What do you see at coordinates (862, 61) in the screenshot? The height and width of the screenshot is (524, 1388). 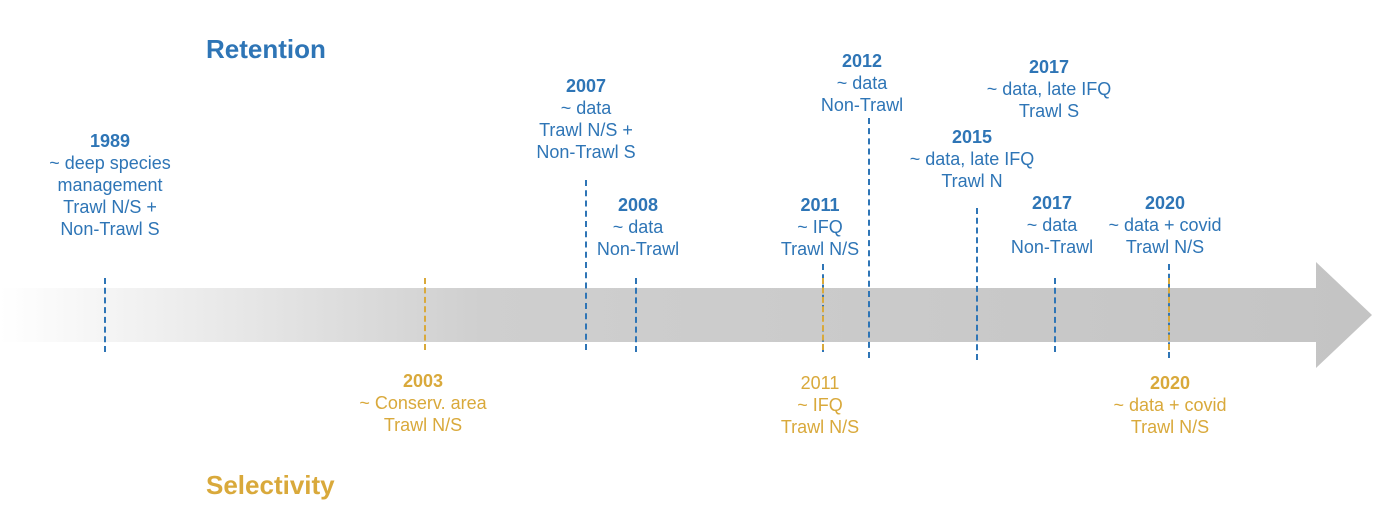 I see `event-year: 2012` at bounding box center [862, 61].